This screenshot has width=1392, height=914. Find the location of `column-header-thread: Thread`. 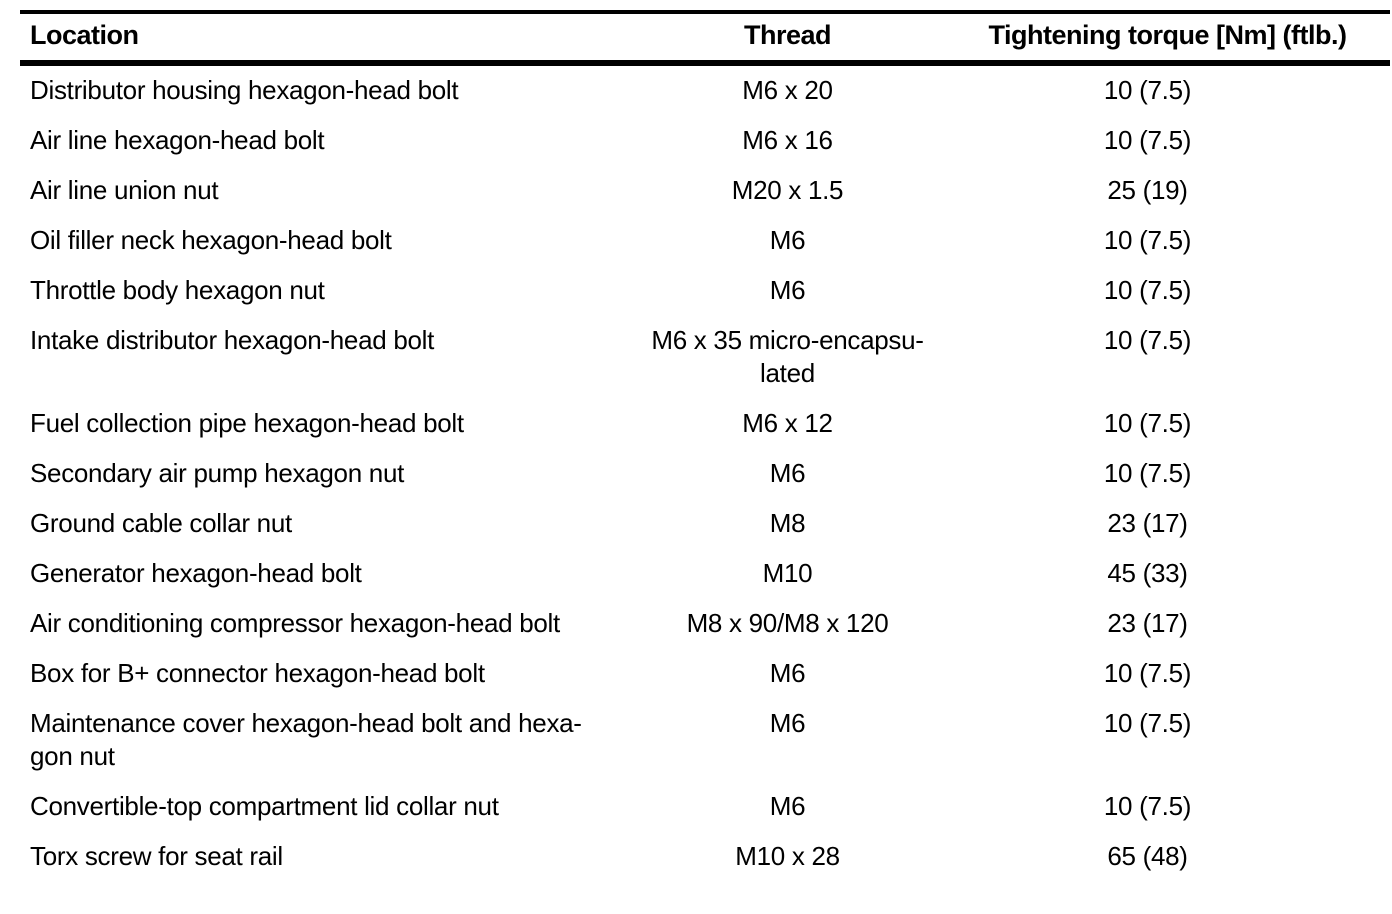

column-header-thread: Thread is located at coordinates (787, 39).